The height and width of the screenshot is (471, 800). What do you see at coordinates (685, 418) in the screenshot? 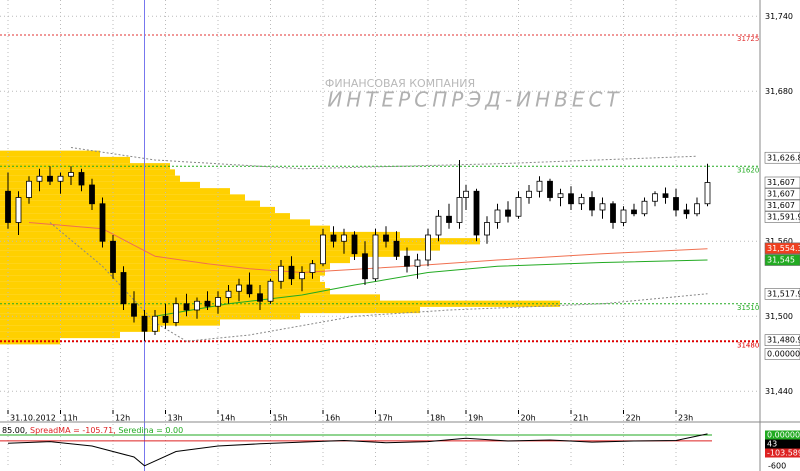
I see `x-tick-label: 23h` at bounding box center [685, 418].